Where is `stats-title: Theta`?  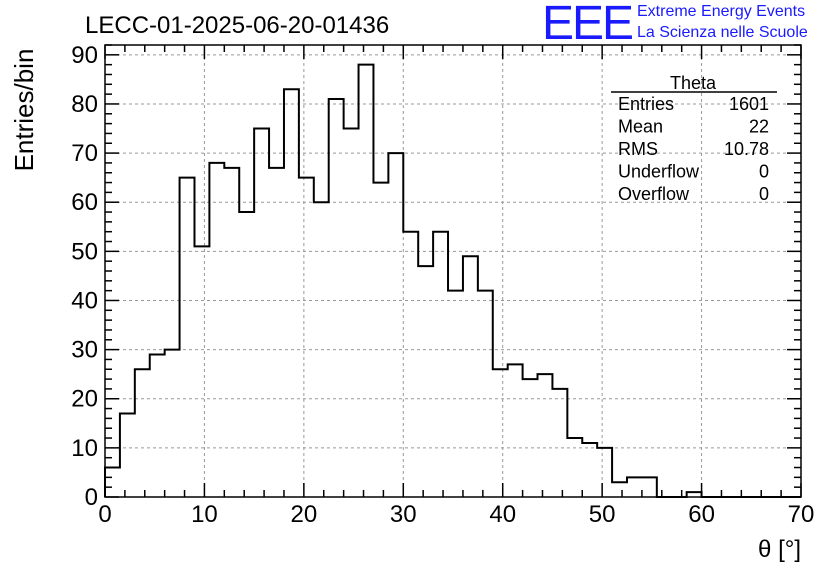 stats-title: Theta is located at coordinates (693, 83).